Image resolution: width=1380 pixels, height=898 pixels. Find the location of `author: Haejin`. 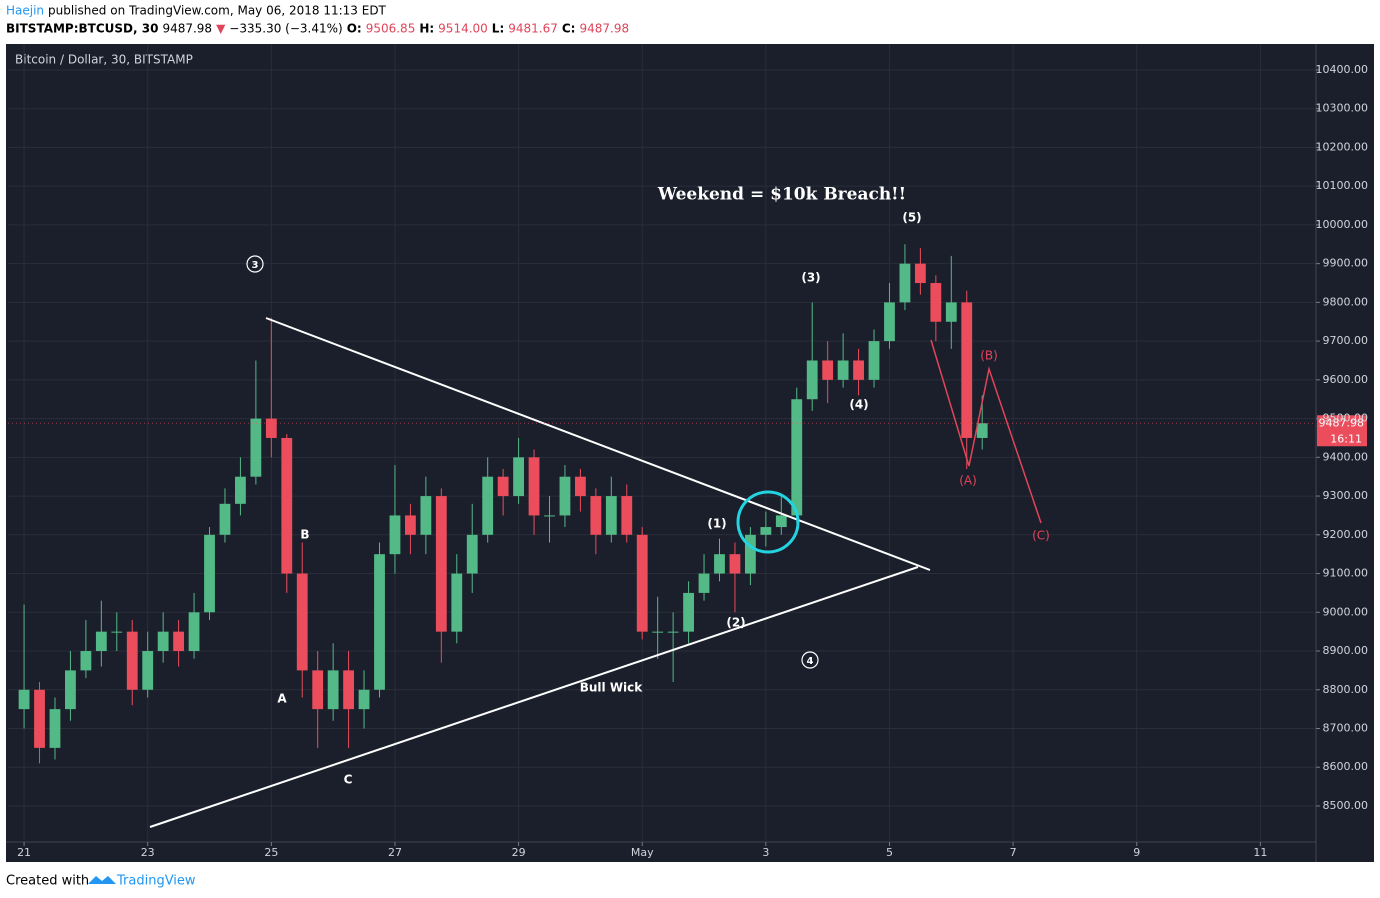

author: Haejin is located at coordinates (25, 11).